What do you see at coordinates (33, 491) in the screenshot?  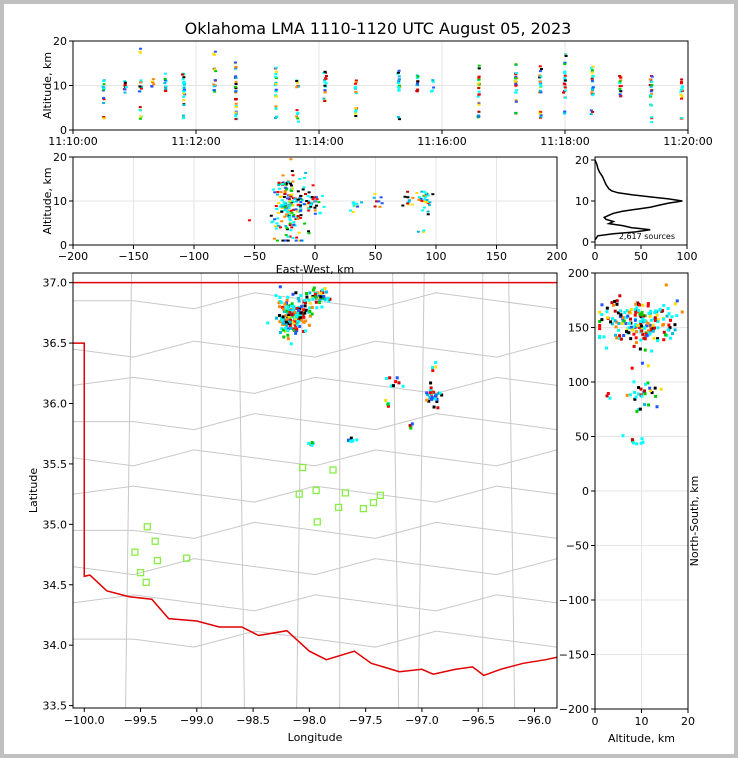 I see `plan-ylabel: Latitude` at bounding box center [33, 491].